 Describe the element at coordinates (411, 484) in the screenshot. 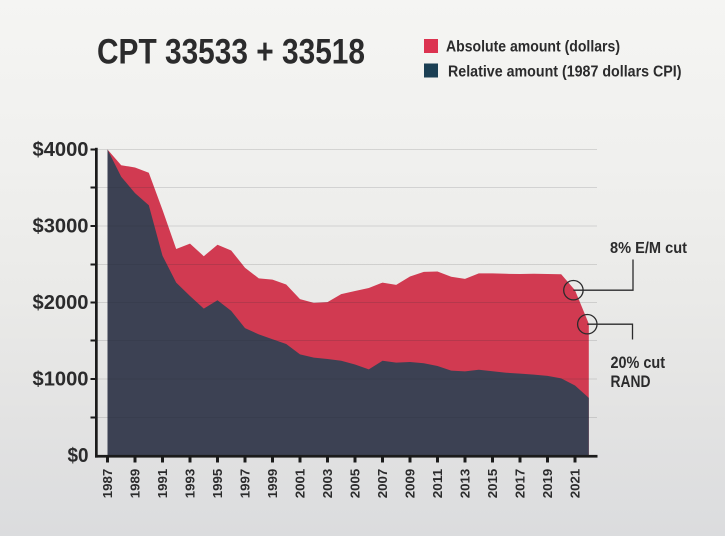

I see `svg-text: 2009` at that location.